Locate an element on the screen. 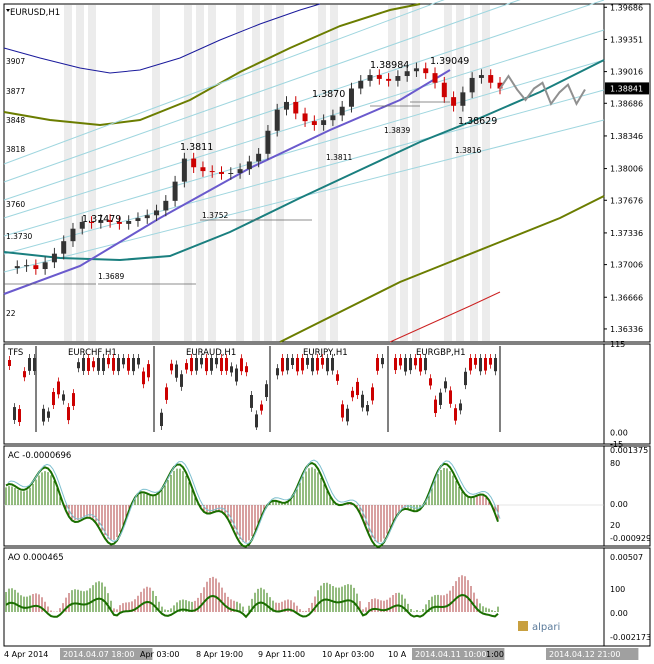 This screenshot has height=664, width=654. ac-oscillator-panel: AC -0.0000696 is located at coordinates (304, 499).